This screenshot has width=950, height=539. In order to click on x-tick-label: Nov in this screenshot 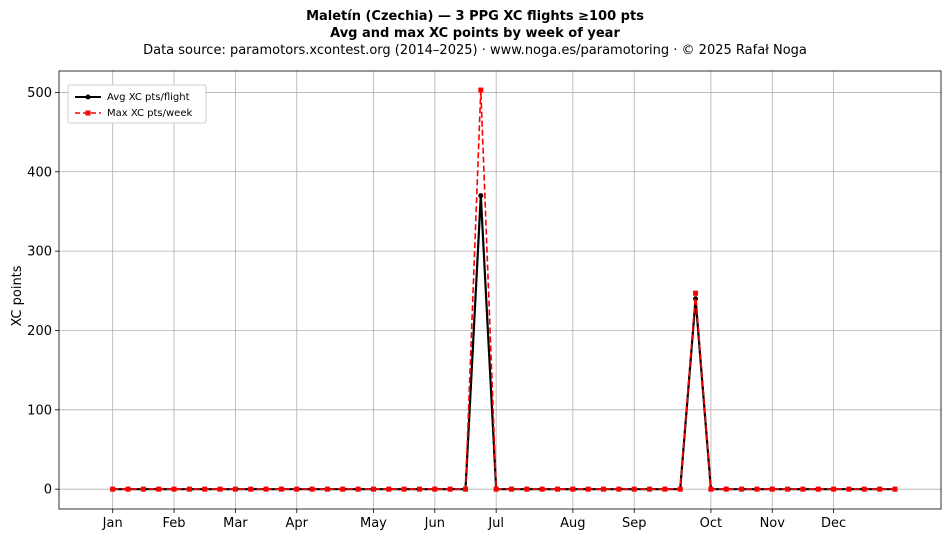, I will do `click(773, 523)`.